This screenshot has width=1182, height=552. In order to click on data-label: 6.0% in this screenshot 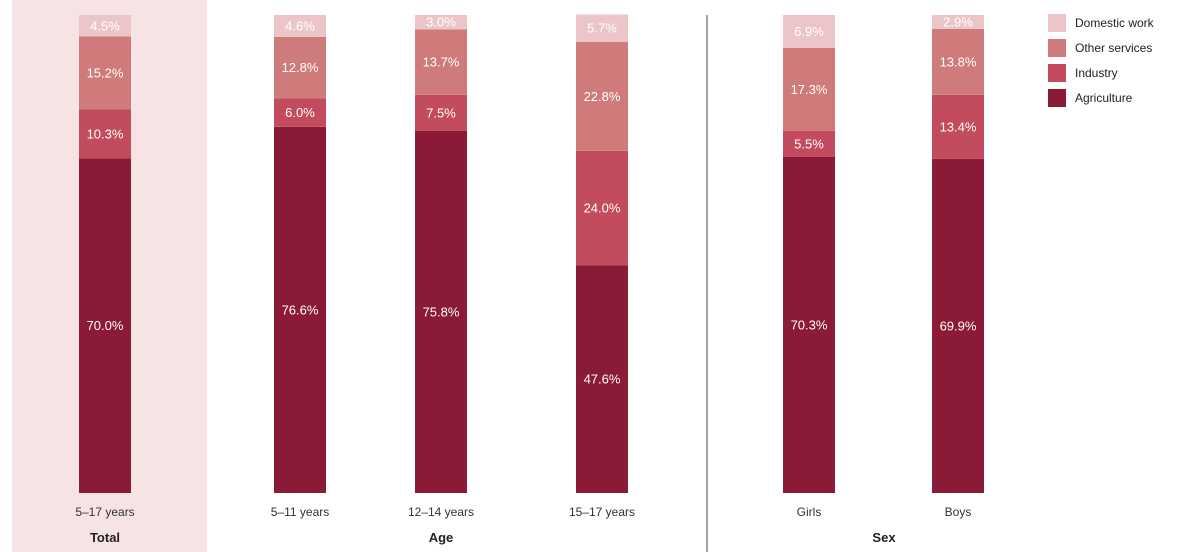, I will do `click(300, 112)`.